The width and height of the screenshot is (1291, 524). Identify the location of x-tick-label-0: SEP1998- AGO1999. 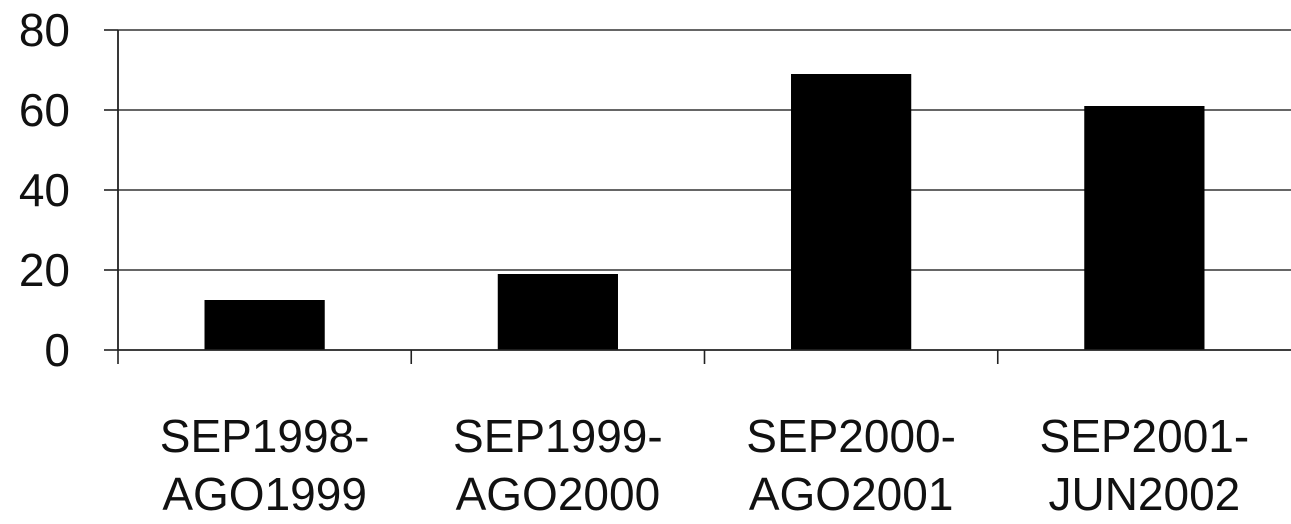
(265, 465).